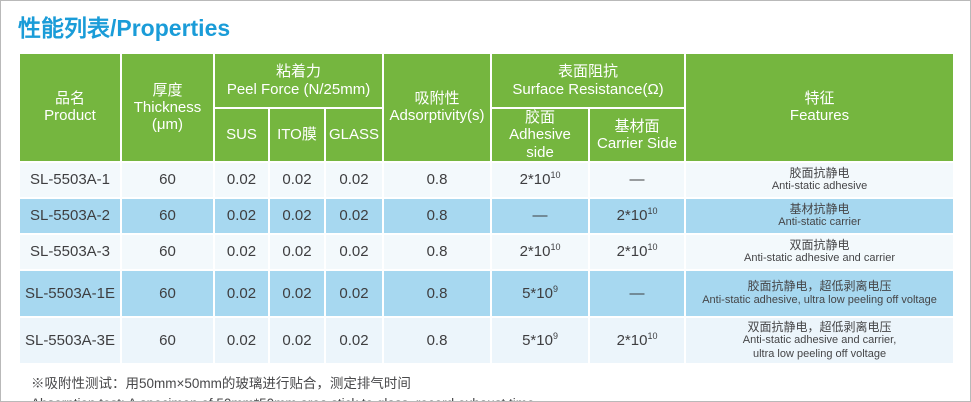 The width and height of the screenshot is (971, 402). I want to click on product-cell: SL-5503A-1E, so click(70, 293).